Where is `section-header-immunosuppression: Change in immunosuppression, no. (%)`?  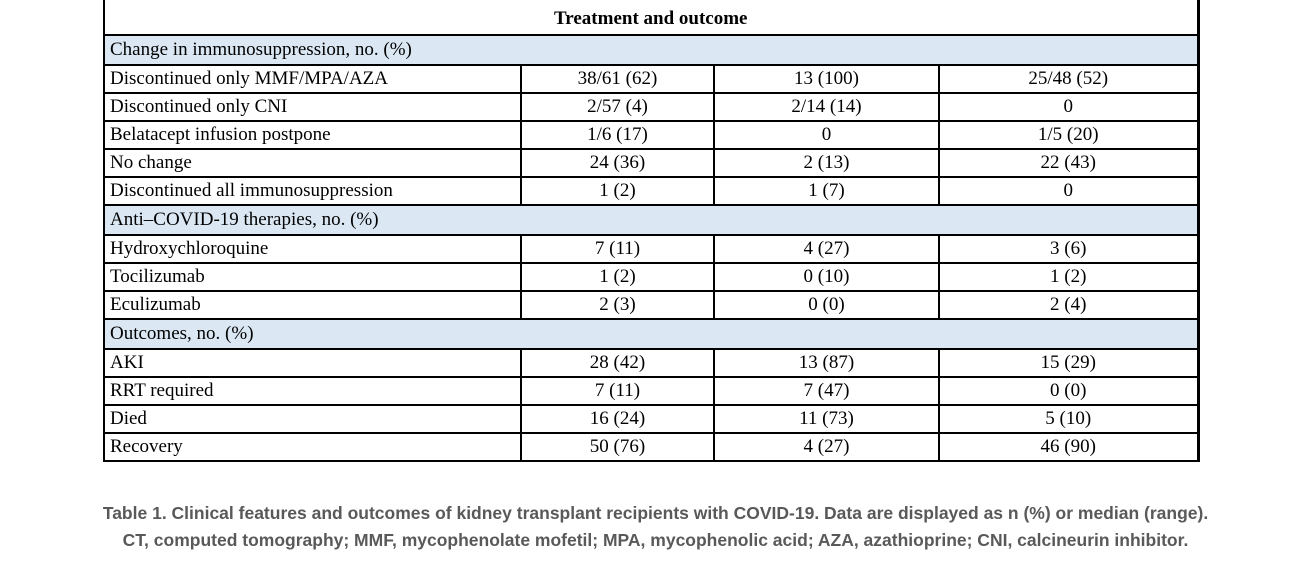 section-header-immunosuppression: Change in immunosuppression, no. (%) is located at coordinates (651, 50).